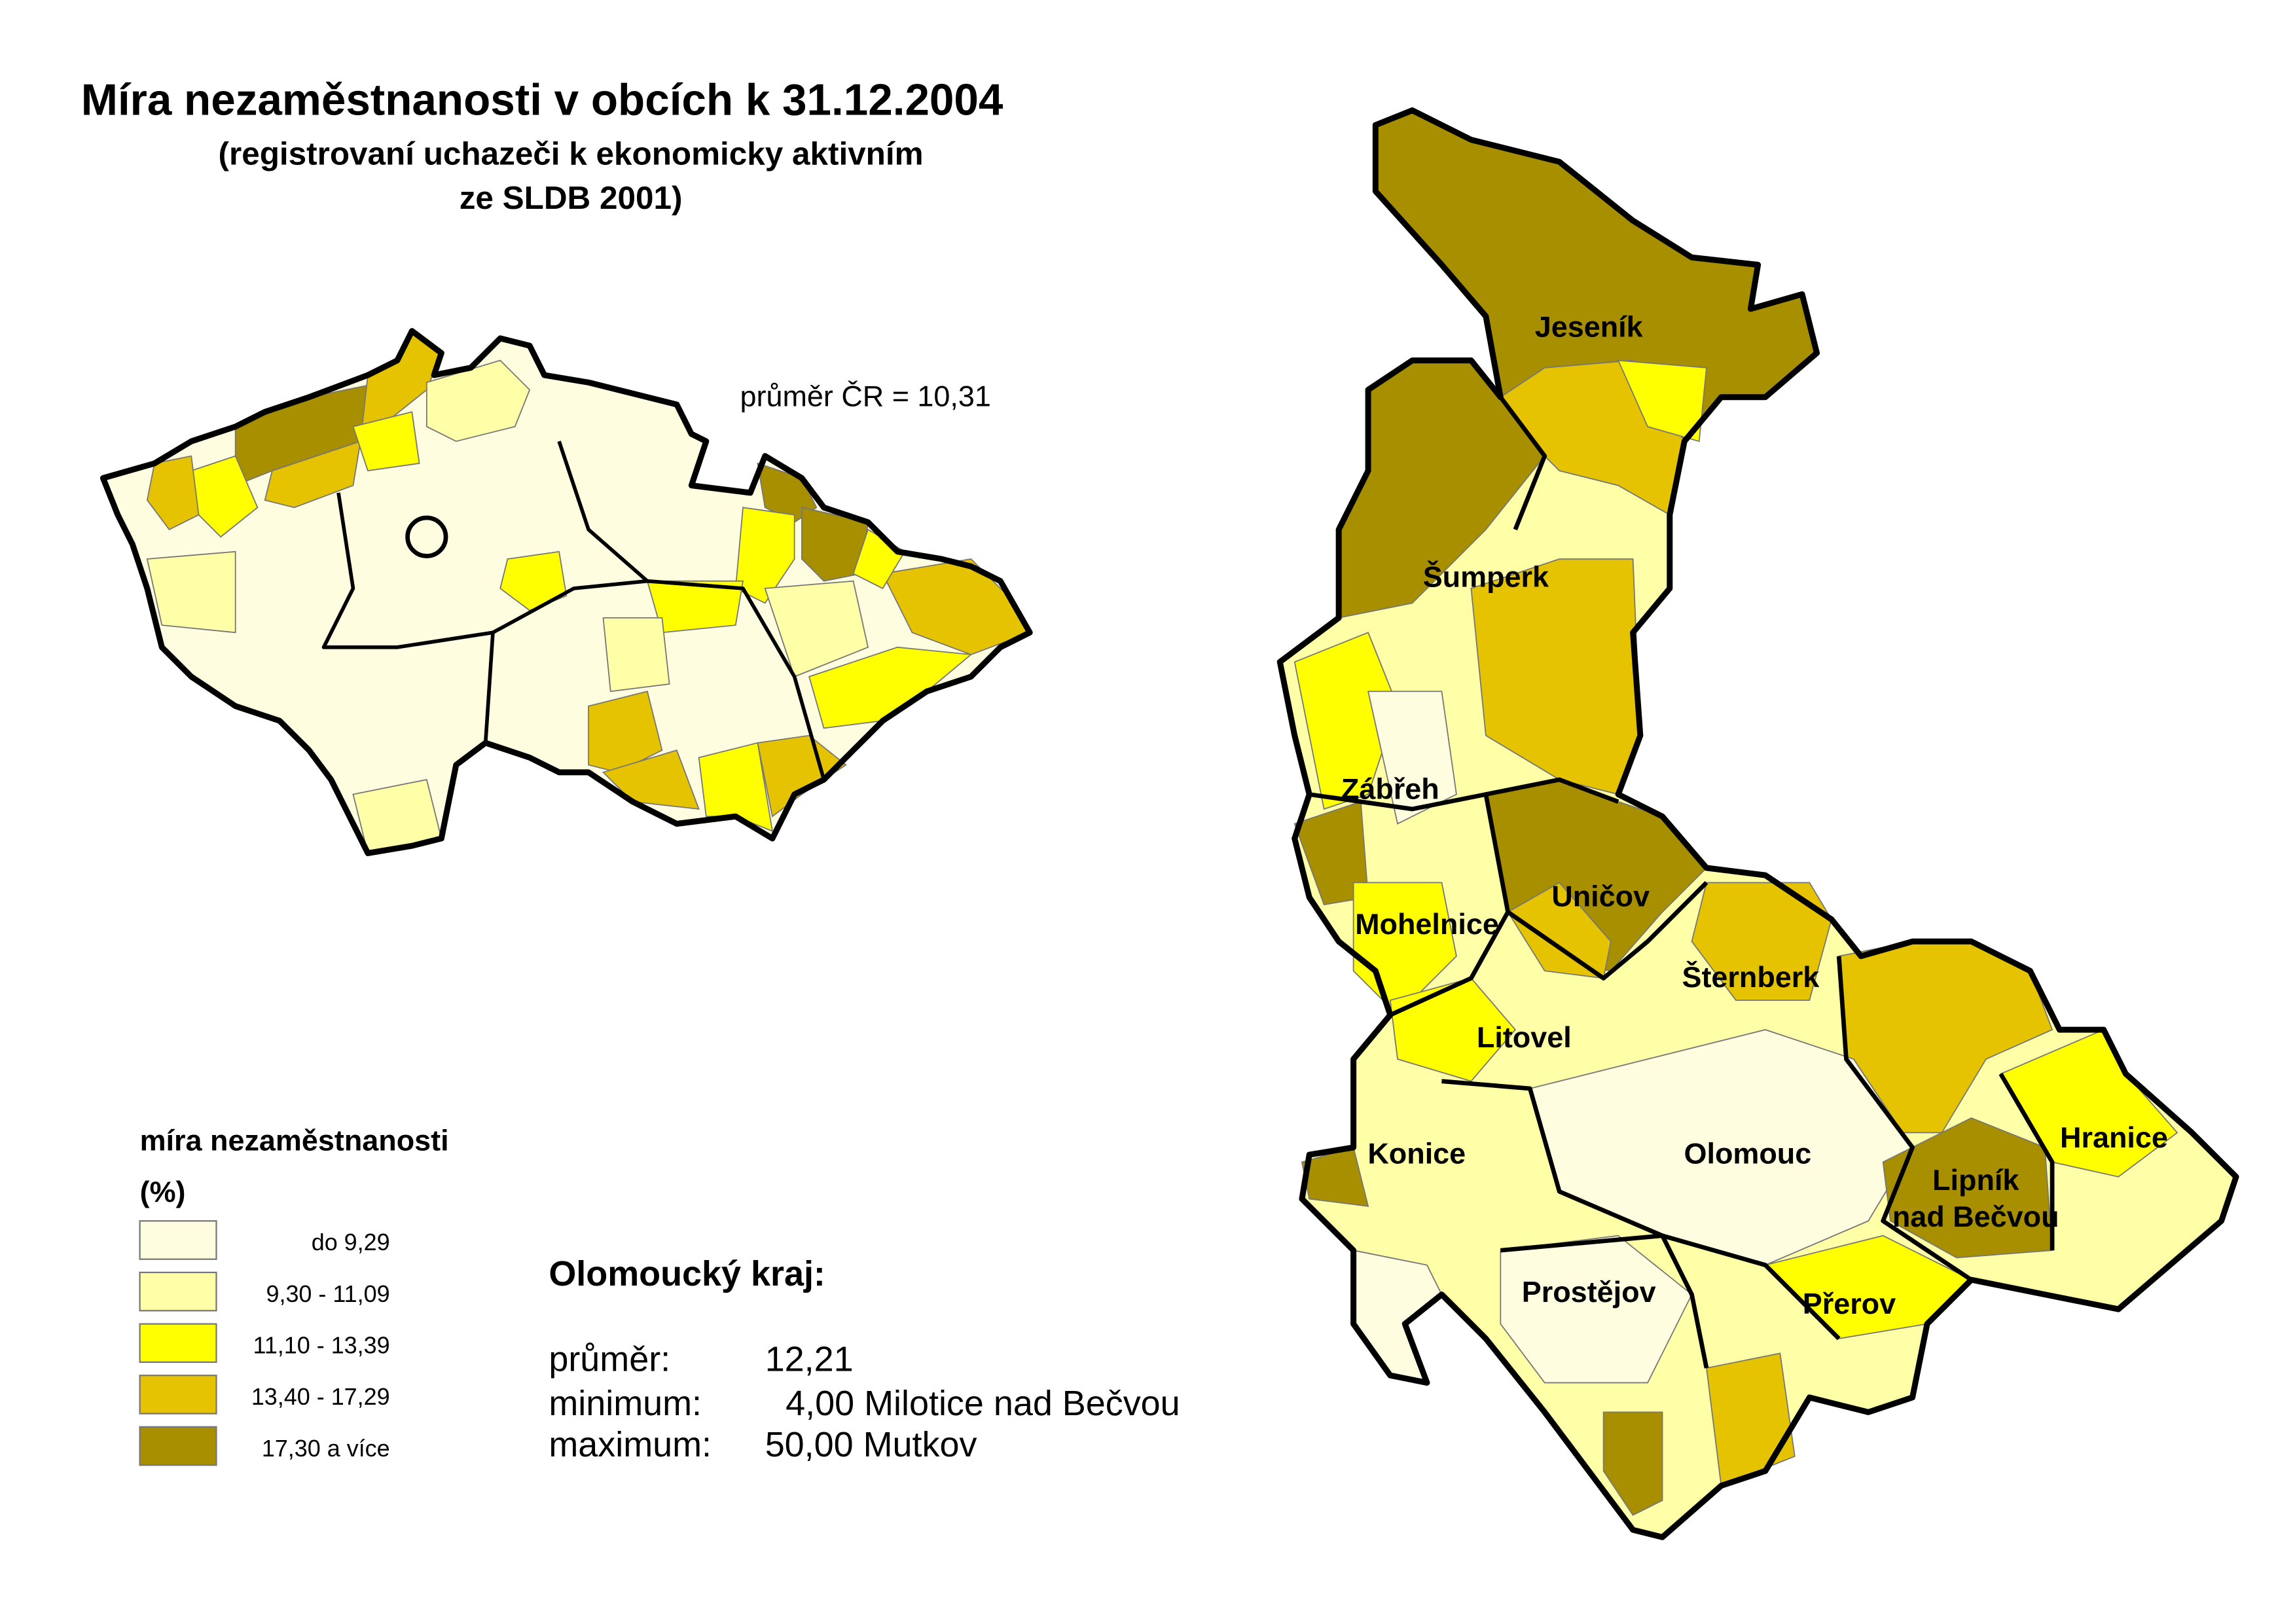 Image resolution: width=2295 pixels, height=1624 pixels. Describe the element at coordinates (1416, 1153) in the screenshot. I see `district-label-konice: Konice` at that location.